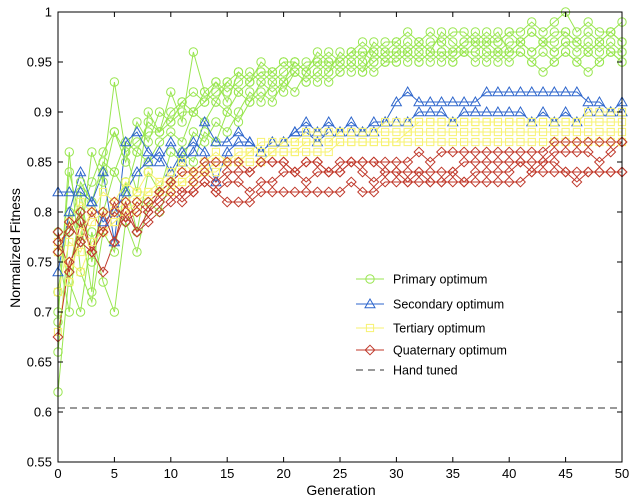  I want to click on x-tick-label: 30, so click(396, 473).